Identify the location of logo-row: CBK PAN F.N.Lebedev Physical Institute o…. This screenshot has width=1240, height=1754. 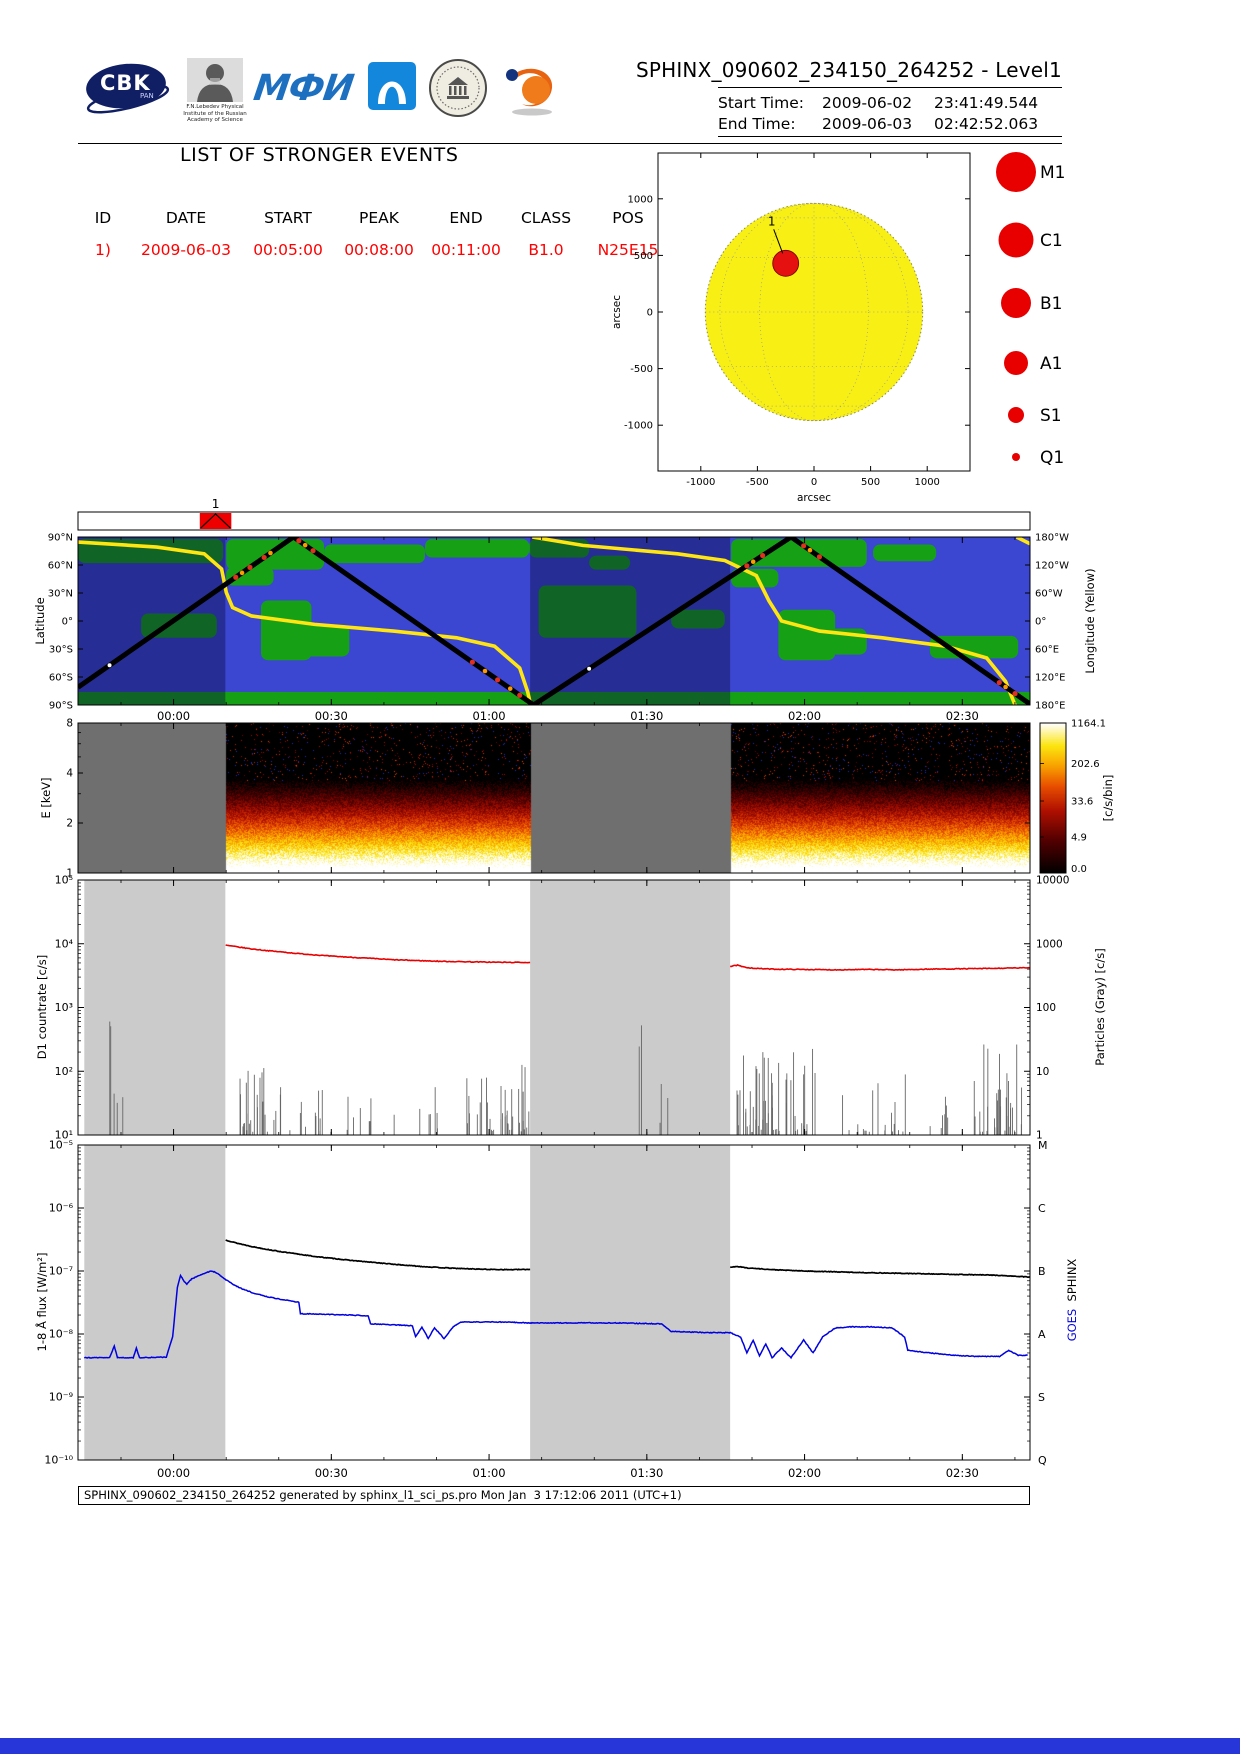
(334, 93).